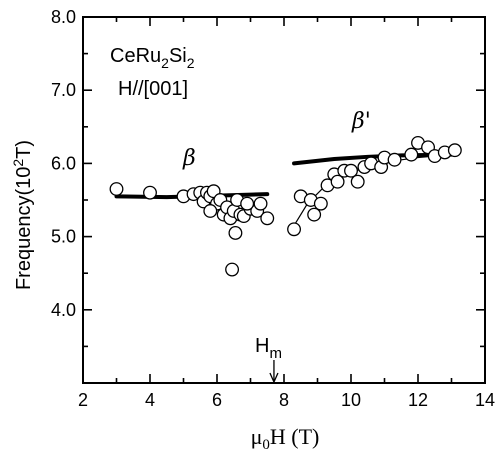  I want to click on y-tick-label: 6.0, so click(63, 163).